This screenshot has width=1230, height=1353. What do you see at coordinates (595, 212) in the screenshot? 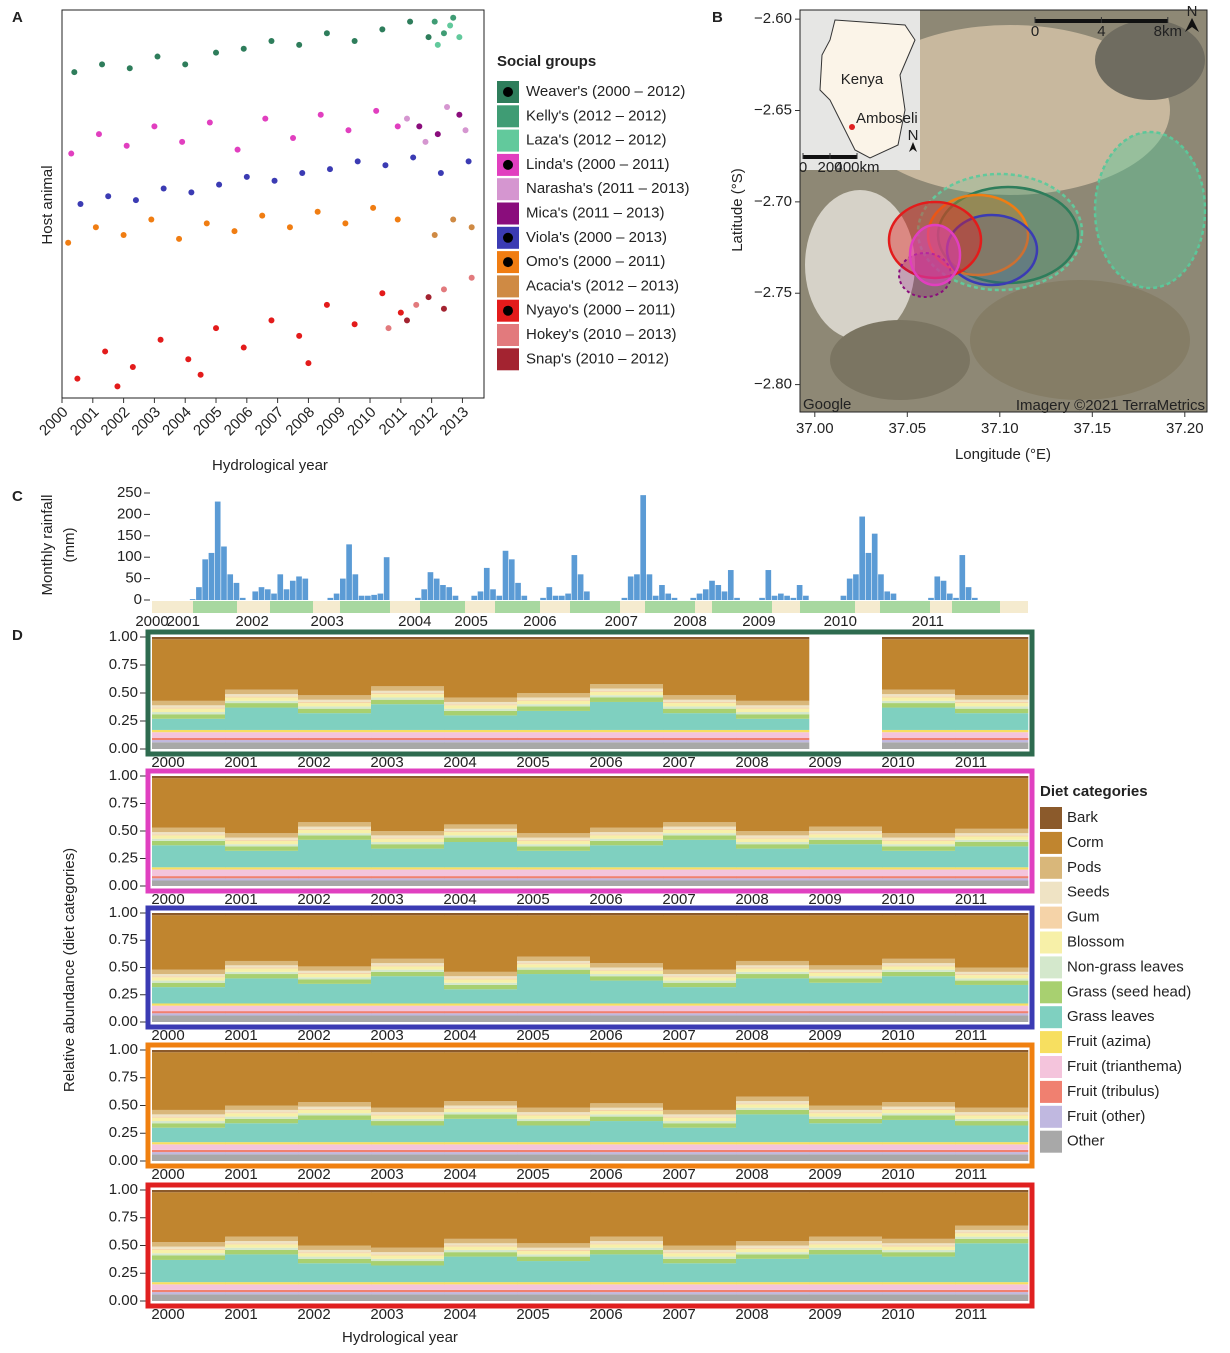
I see `legend-label: Mica's (2011 – 2013)` at bounding box center [595, 212].